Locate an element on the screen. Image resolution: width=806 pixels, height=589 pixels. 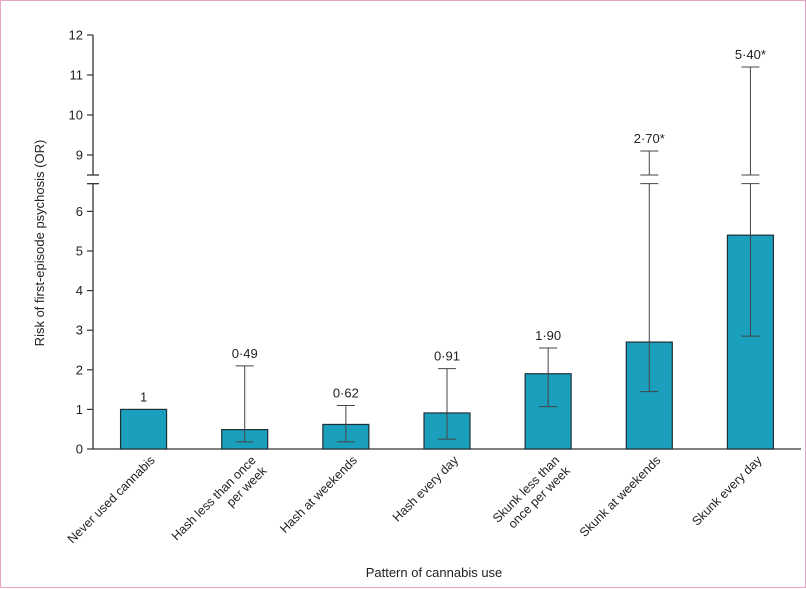
data-label: 2·70* is located at coordinates (649, 138).